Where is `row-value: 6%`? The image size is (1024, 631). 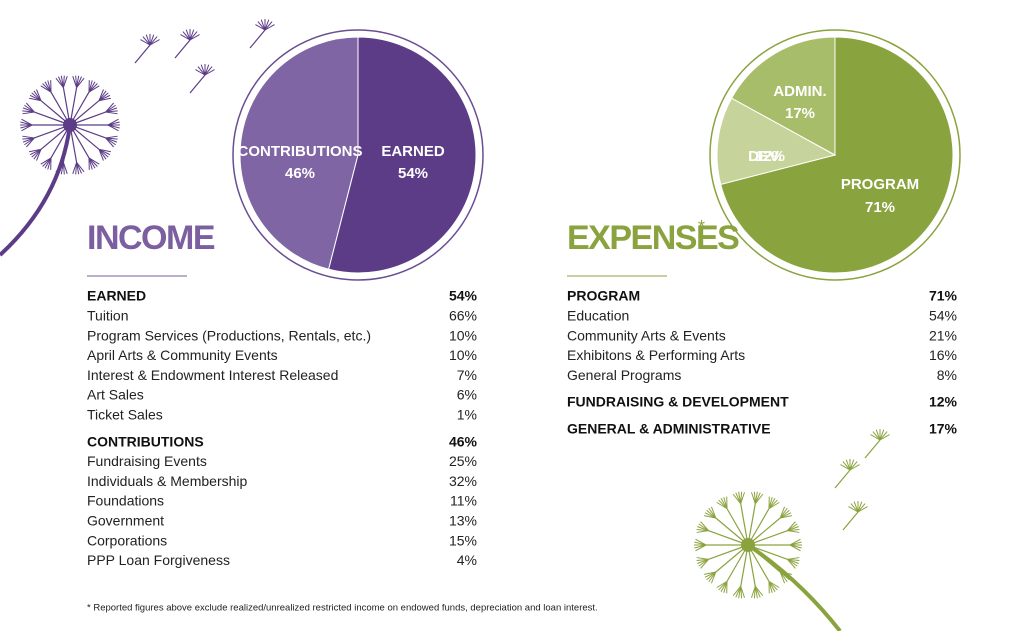 row-value: 6% is located at coordinates (467, 395).